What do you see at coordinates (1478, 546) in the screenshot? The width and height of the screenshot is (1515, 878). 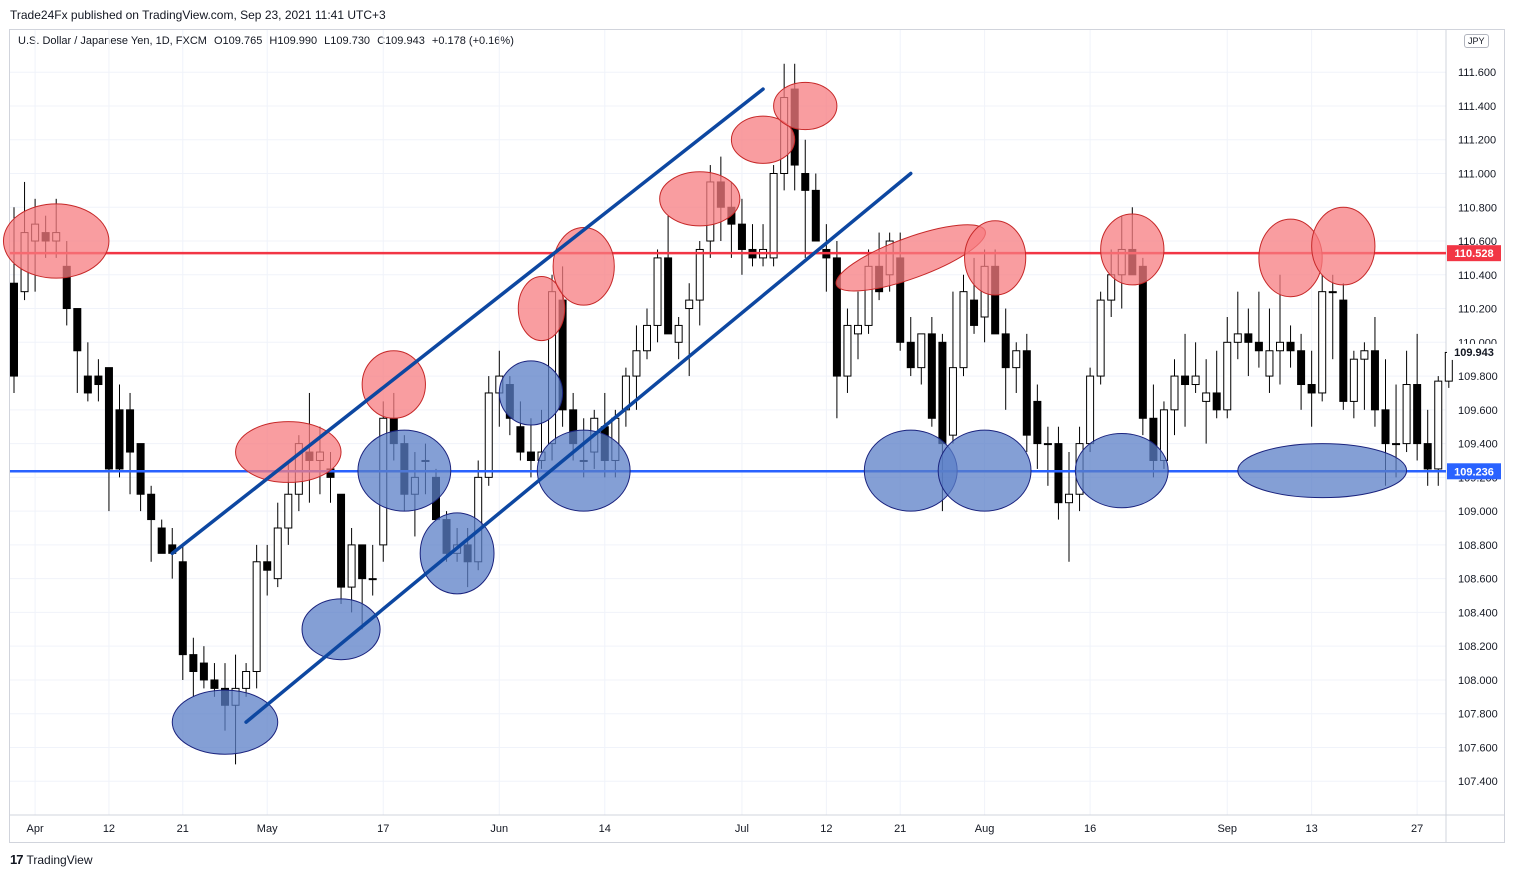 I see `y-tick-label: 108.800` at bounding box center [1478, 546].